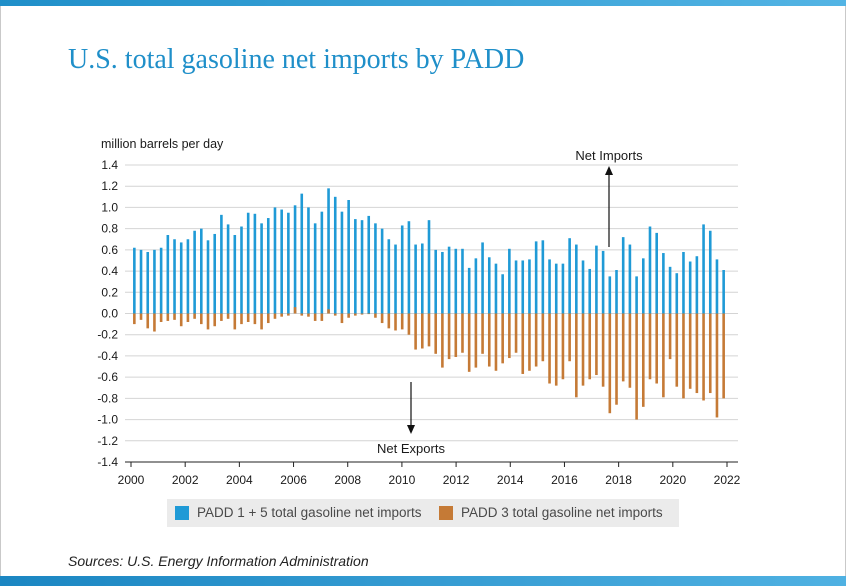 The height and width of the screenshot is (586, 846). Describe the element at coordinates (107, 441) in the screenshot. I see `y-tick-label: -1.2` at that location.